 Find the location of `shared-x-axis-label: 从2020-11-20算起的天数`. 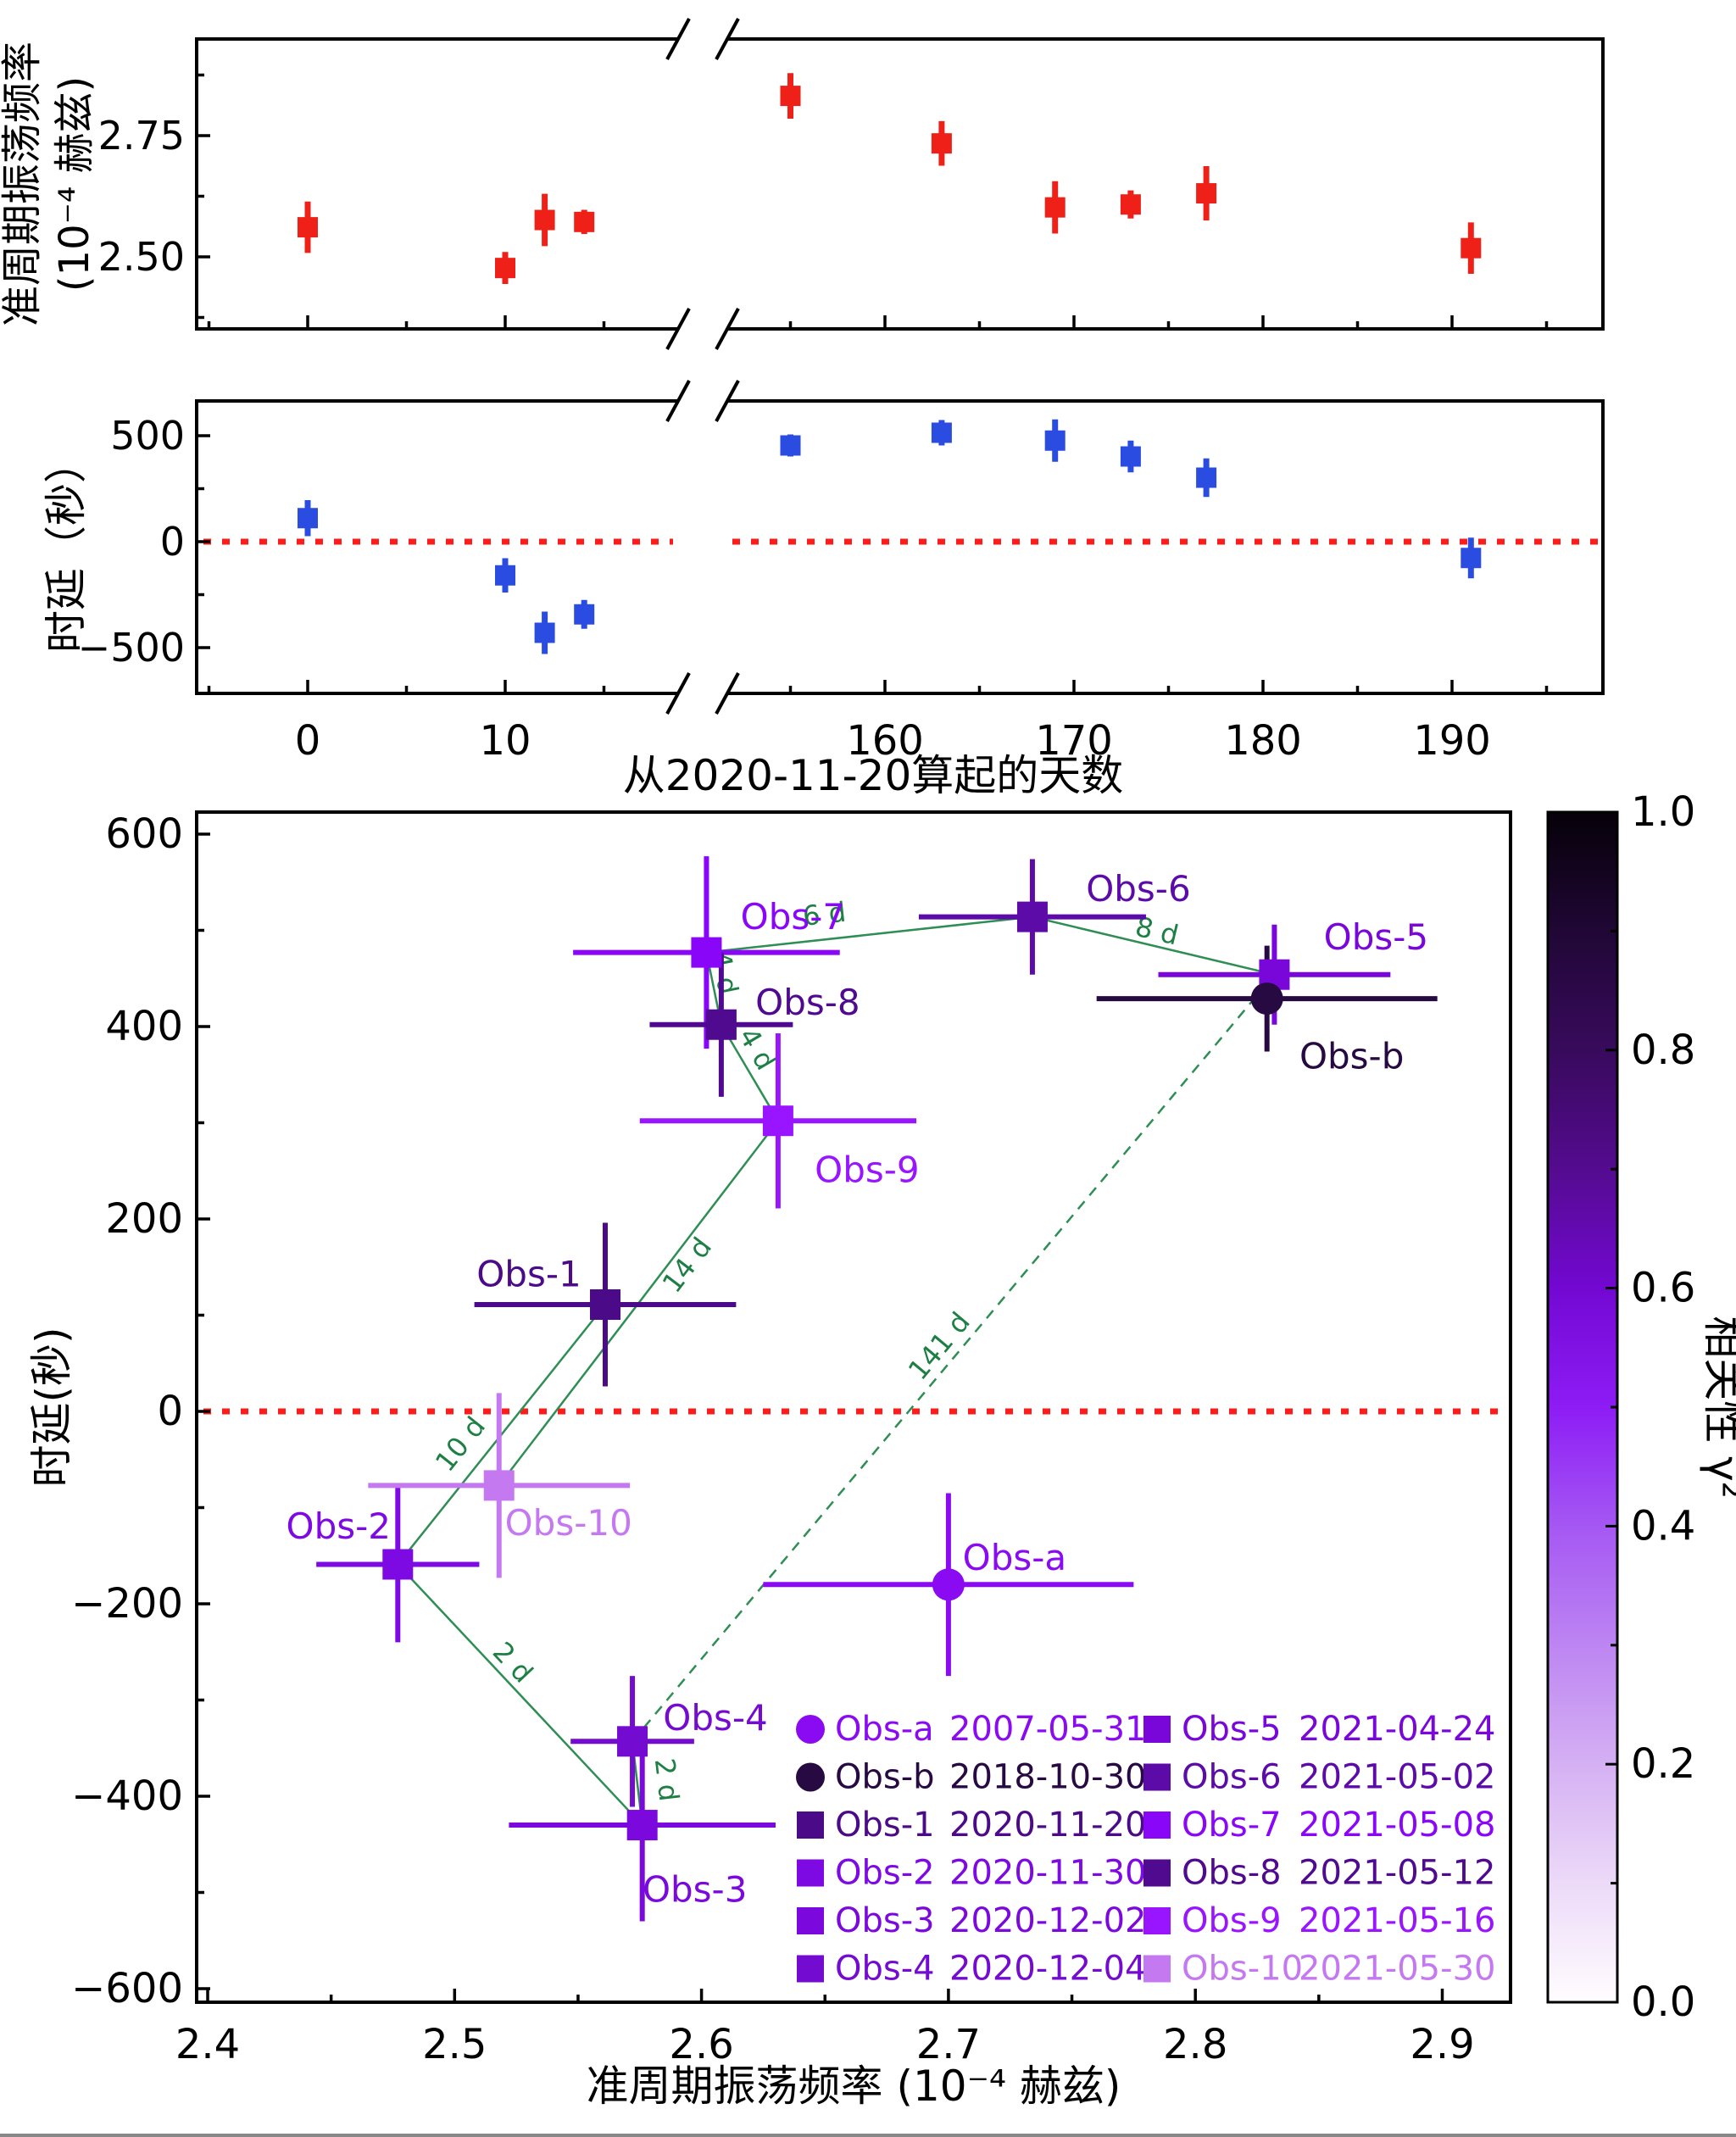

shared-x-axis-label: 从2020-11-20算起的天数 is located at coordinates (873, 775).